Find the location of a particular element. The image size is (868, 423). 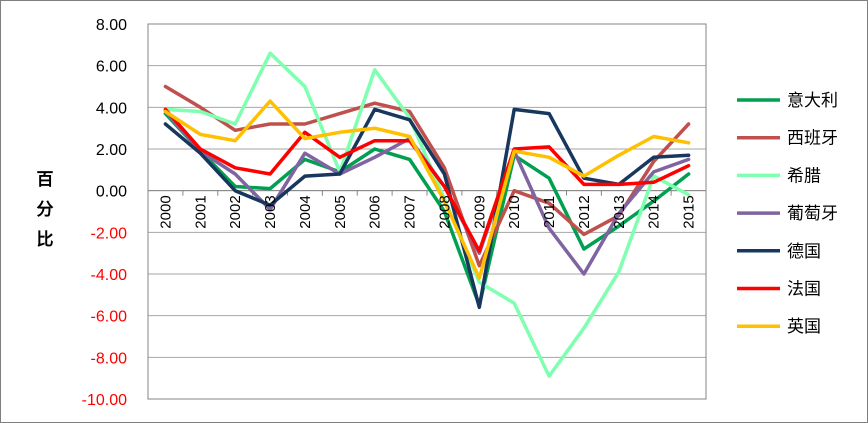

y-axis-label: 百 is located at coordinates (45, 180).